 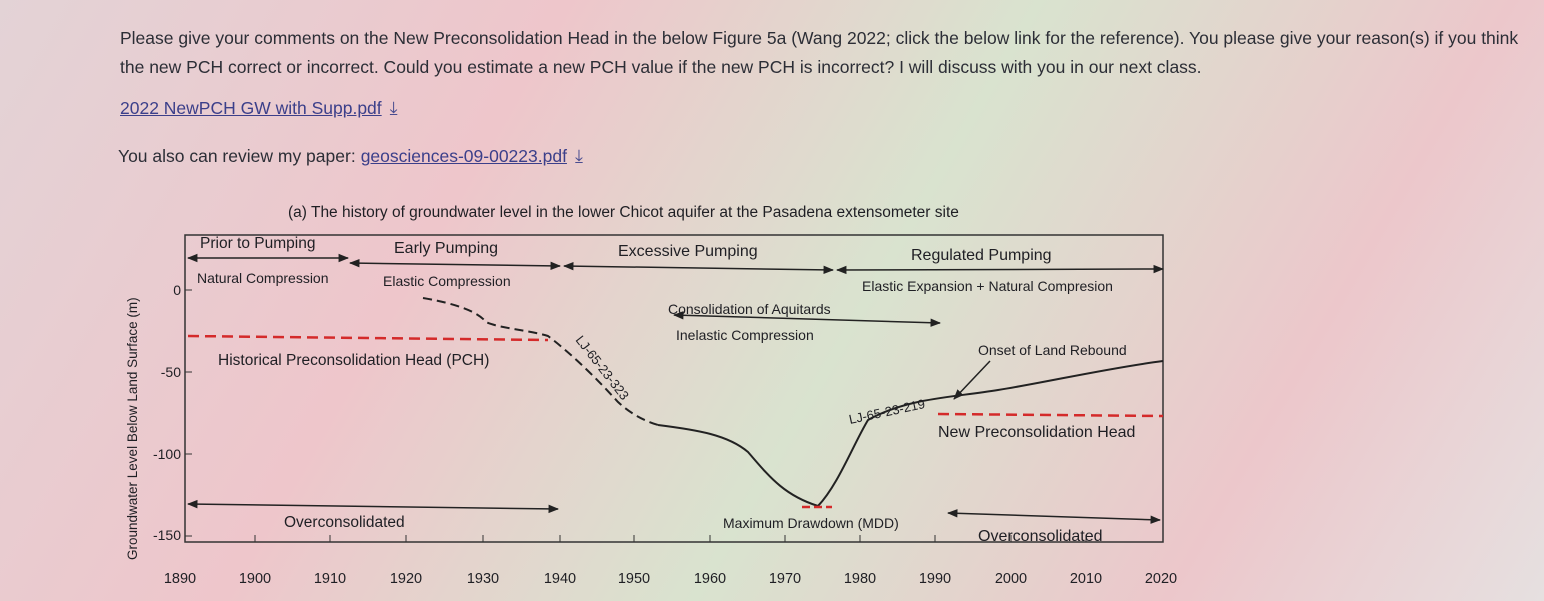 I want to click on period-prior-to-pumping: Prior to Pumping, so click(x=257, y=243).